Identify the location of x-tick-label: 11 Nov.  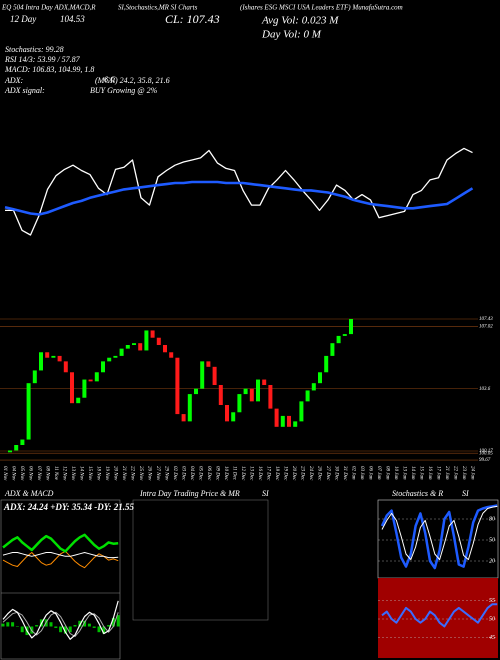
(55, 473).